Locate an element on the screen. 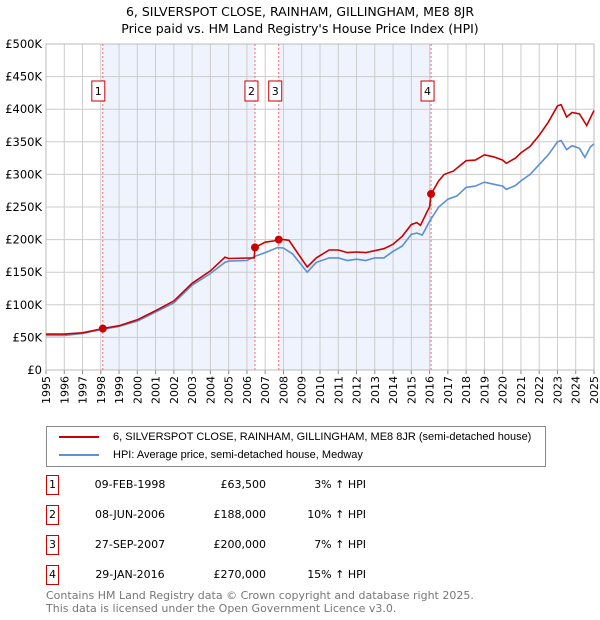  transaction-row: 2 08-JUN-2006 £188,000 10% ↑ HPI is located at coordinates (246, 516).